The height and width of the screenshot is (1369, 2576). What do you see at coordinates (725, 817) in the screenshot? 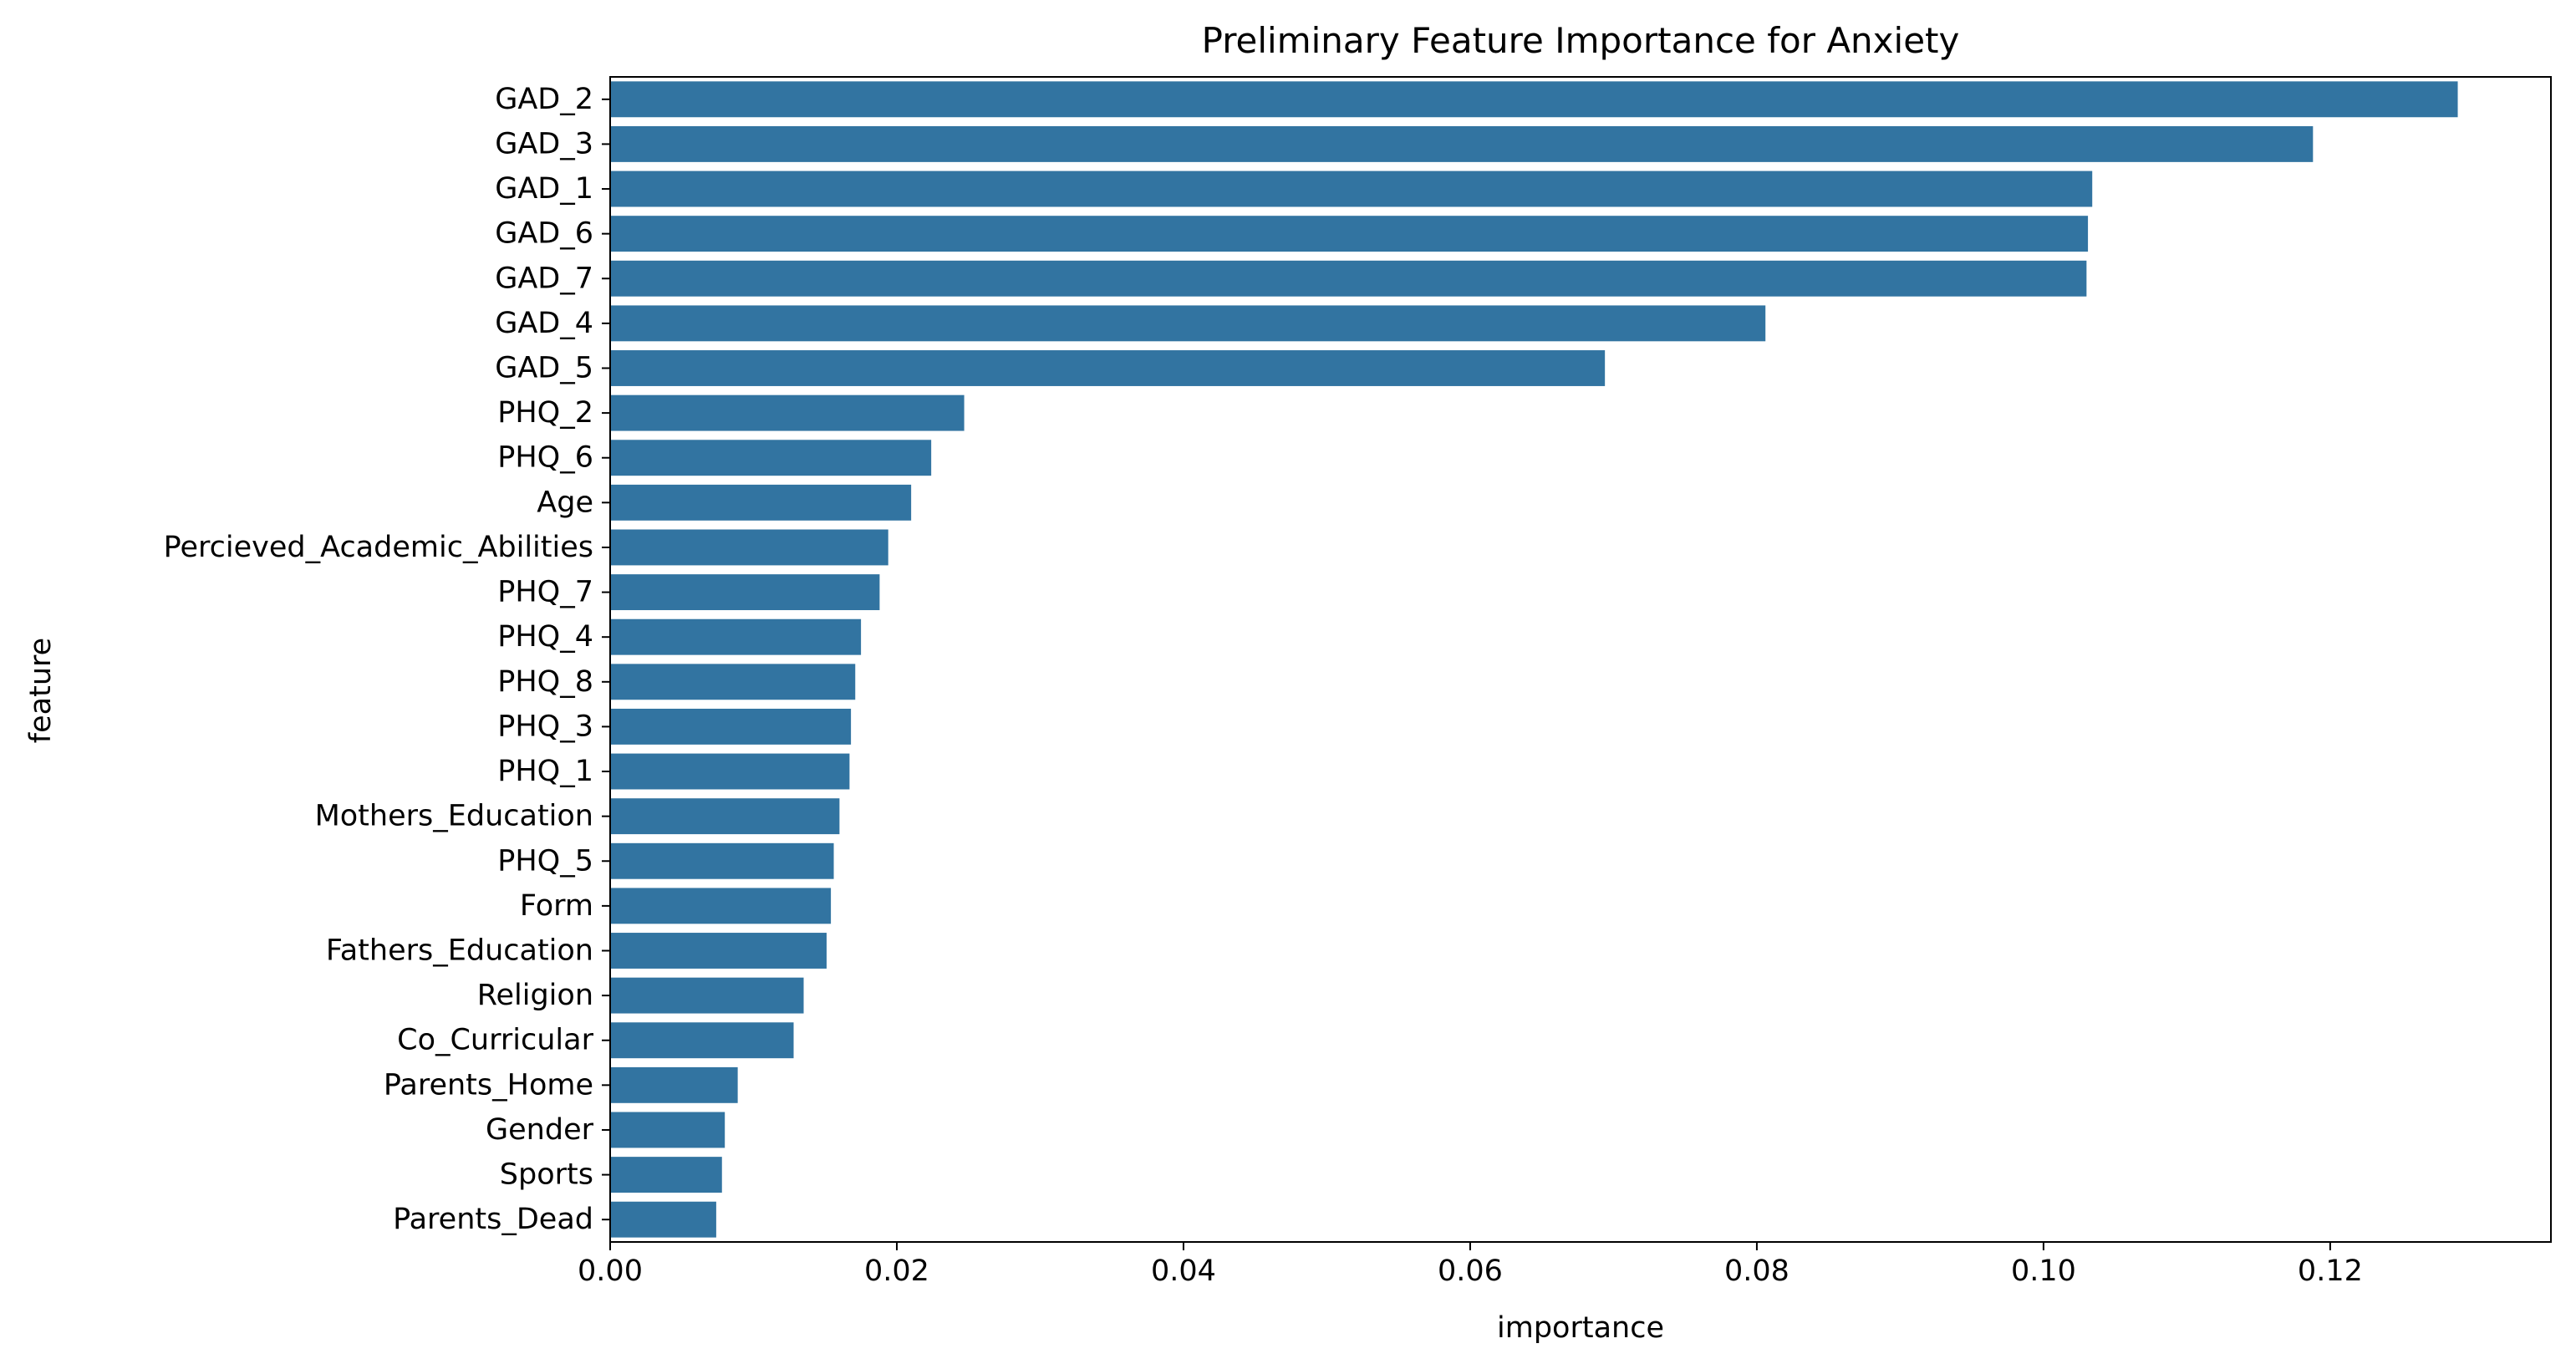
I see `bar-mothers-education` at bounding box center [725, 817].